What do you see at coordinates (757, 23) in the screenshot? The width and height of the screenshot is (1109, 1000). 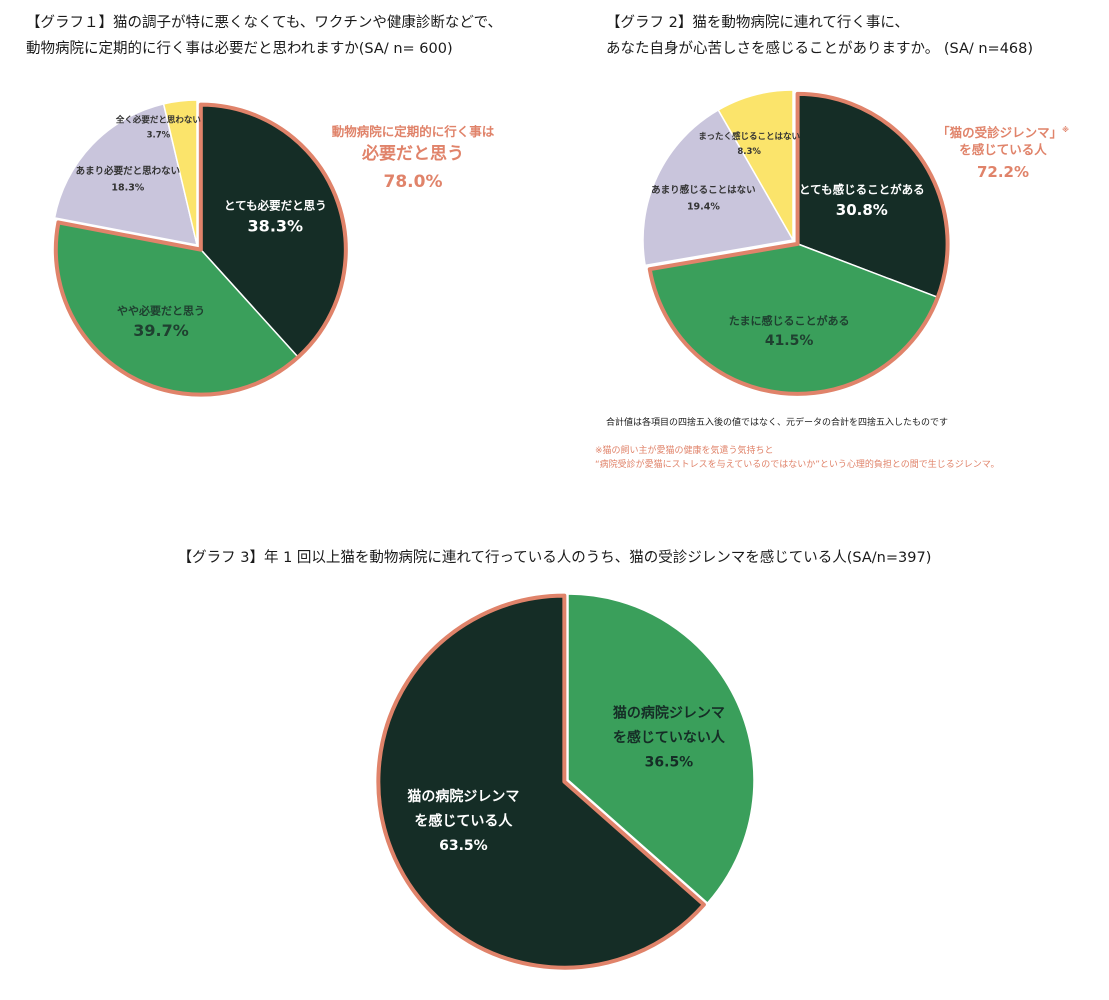 I see `chart2-title-line1: 【グラフ 2】猫を動物病院に連れて行く事に、` at bounding box center [757, 23].